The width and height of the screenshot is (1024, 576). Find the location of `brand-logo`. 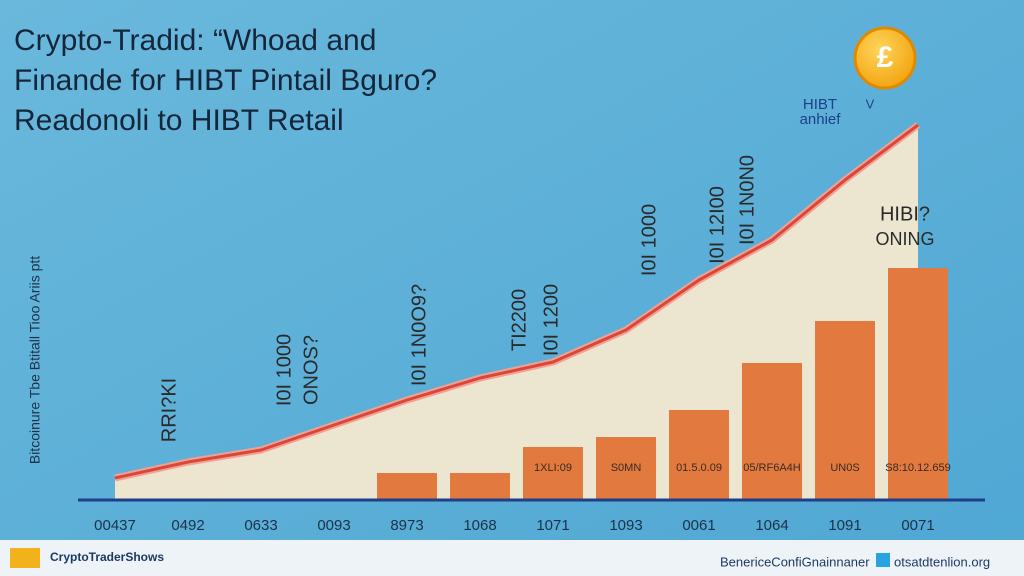

brand-logo is located at coordinates (25, 558).